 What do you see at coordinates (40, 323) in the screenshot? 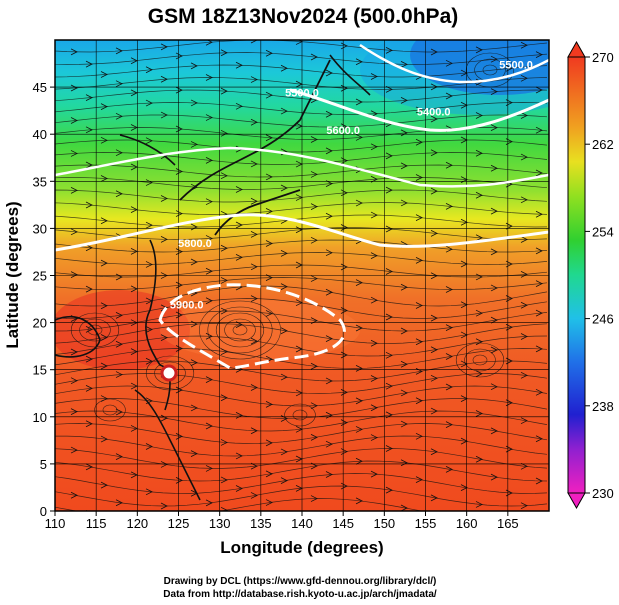
I see `y-tick-label: 20` at bounding box center [40, 323].